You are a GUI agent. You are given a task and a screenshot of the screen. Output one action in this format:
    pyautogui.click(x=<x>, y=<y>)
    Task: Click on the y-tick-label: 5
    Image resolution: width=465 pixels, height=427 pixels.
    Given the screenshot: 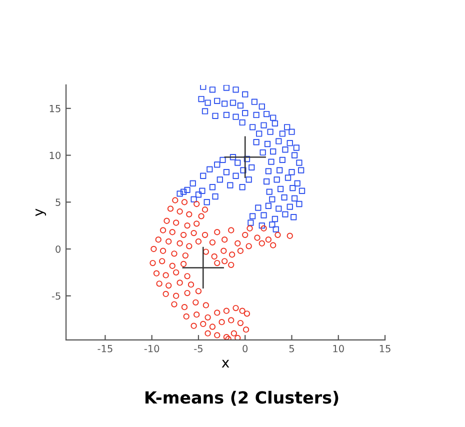 What is the action you would take?
    pyautogui.click(x=58, y=202)
    